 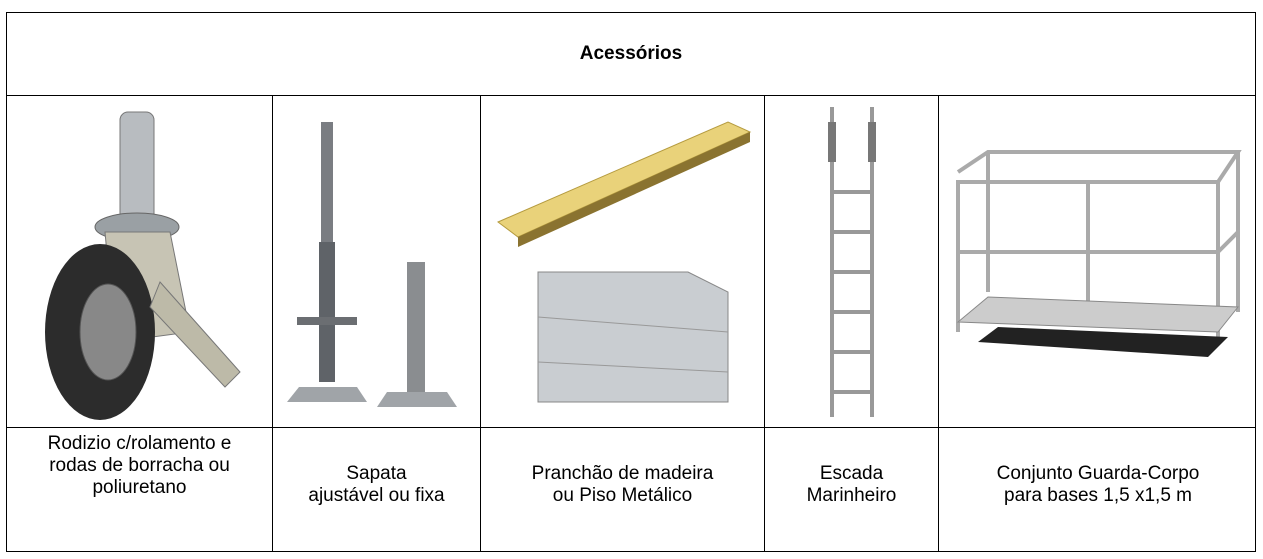 I want to click on text: Sapata ajustável ou fixa, so click(x=376, y=484).